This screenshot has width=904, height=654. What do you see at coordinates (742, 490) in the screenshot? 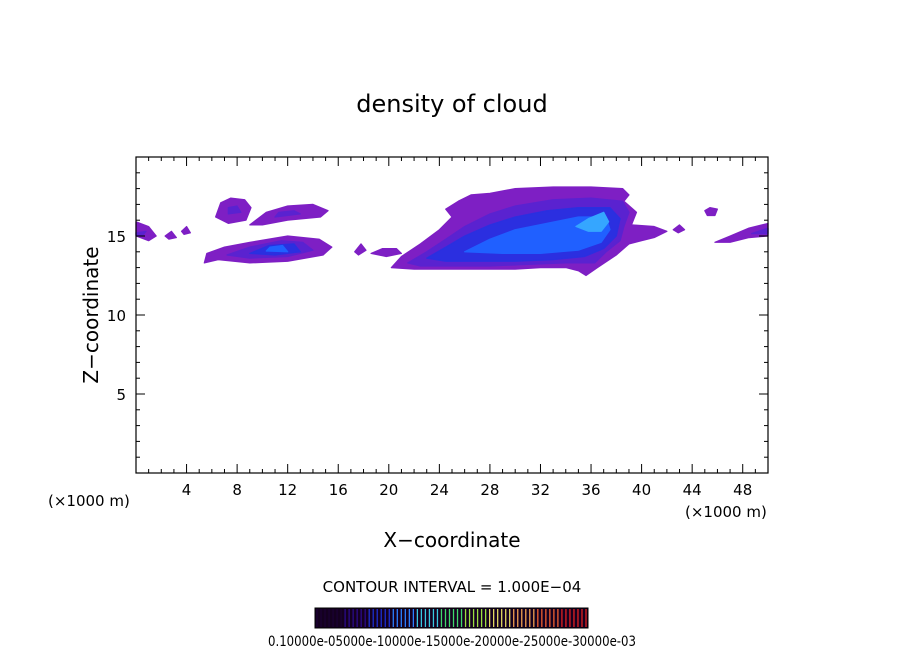
I see `x-tick-label: 48` at bounding box center [742, 490].